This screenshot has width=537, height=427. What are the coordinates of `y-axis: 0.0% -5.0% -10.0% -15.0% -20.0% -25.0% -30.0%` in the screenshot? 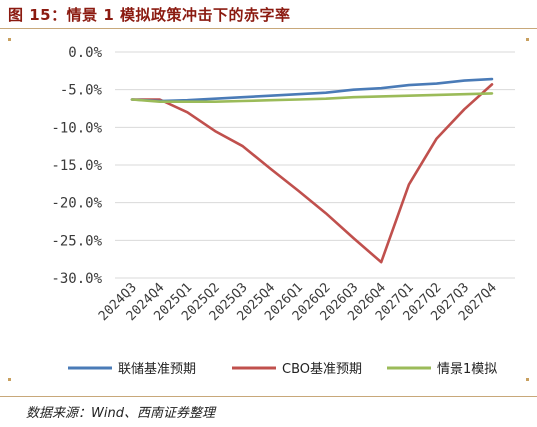 It's located at (76, 166).